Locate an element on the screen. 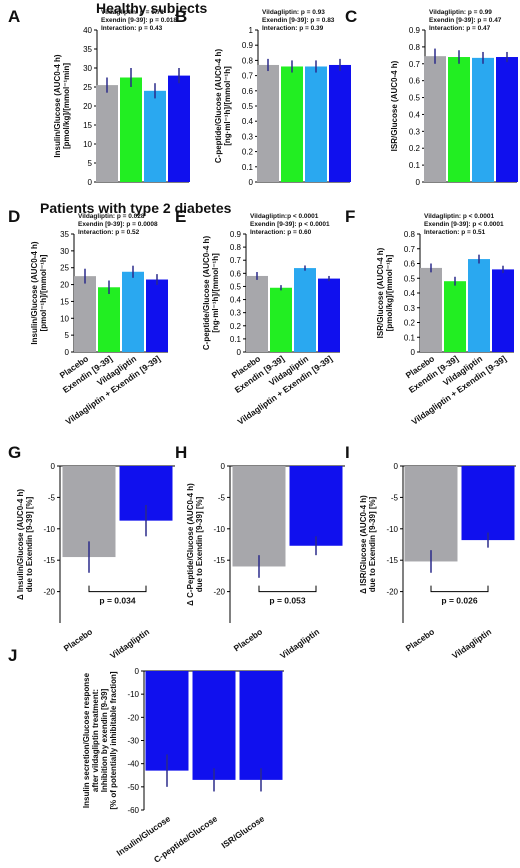 The width and height of the screenshot is (520, 868). y-tick-label: 0.6 is located at coordinates (236, 273).